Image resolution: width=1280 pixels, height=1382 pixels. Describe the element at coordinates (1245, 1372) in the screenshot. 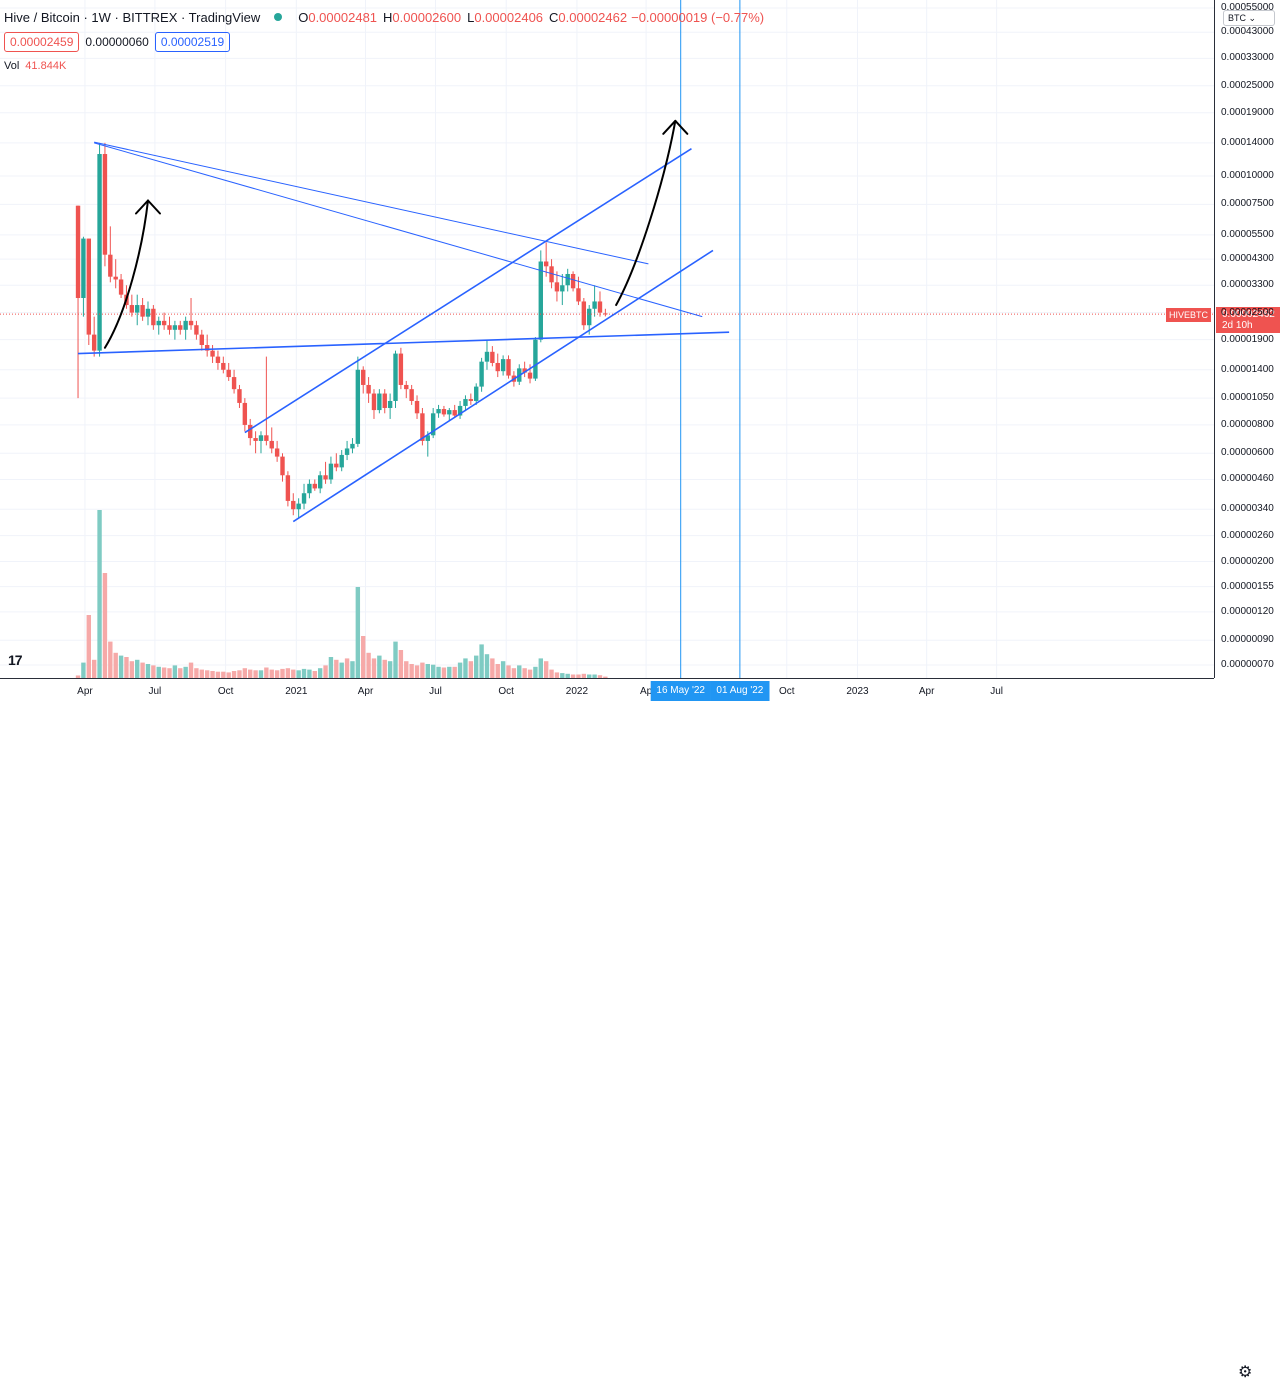

I see `gear-icon: ⚙` at that location.